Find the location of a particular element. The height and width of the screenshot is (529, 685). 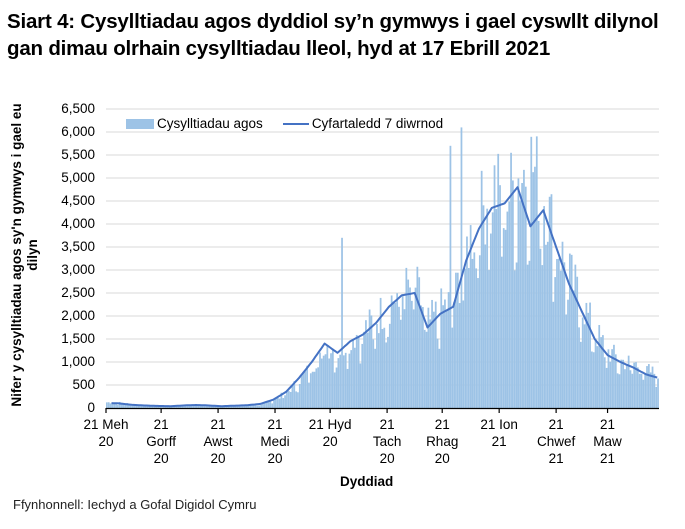

y-tick-label: 2,000 is located at coordinates (78, 315).